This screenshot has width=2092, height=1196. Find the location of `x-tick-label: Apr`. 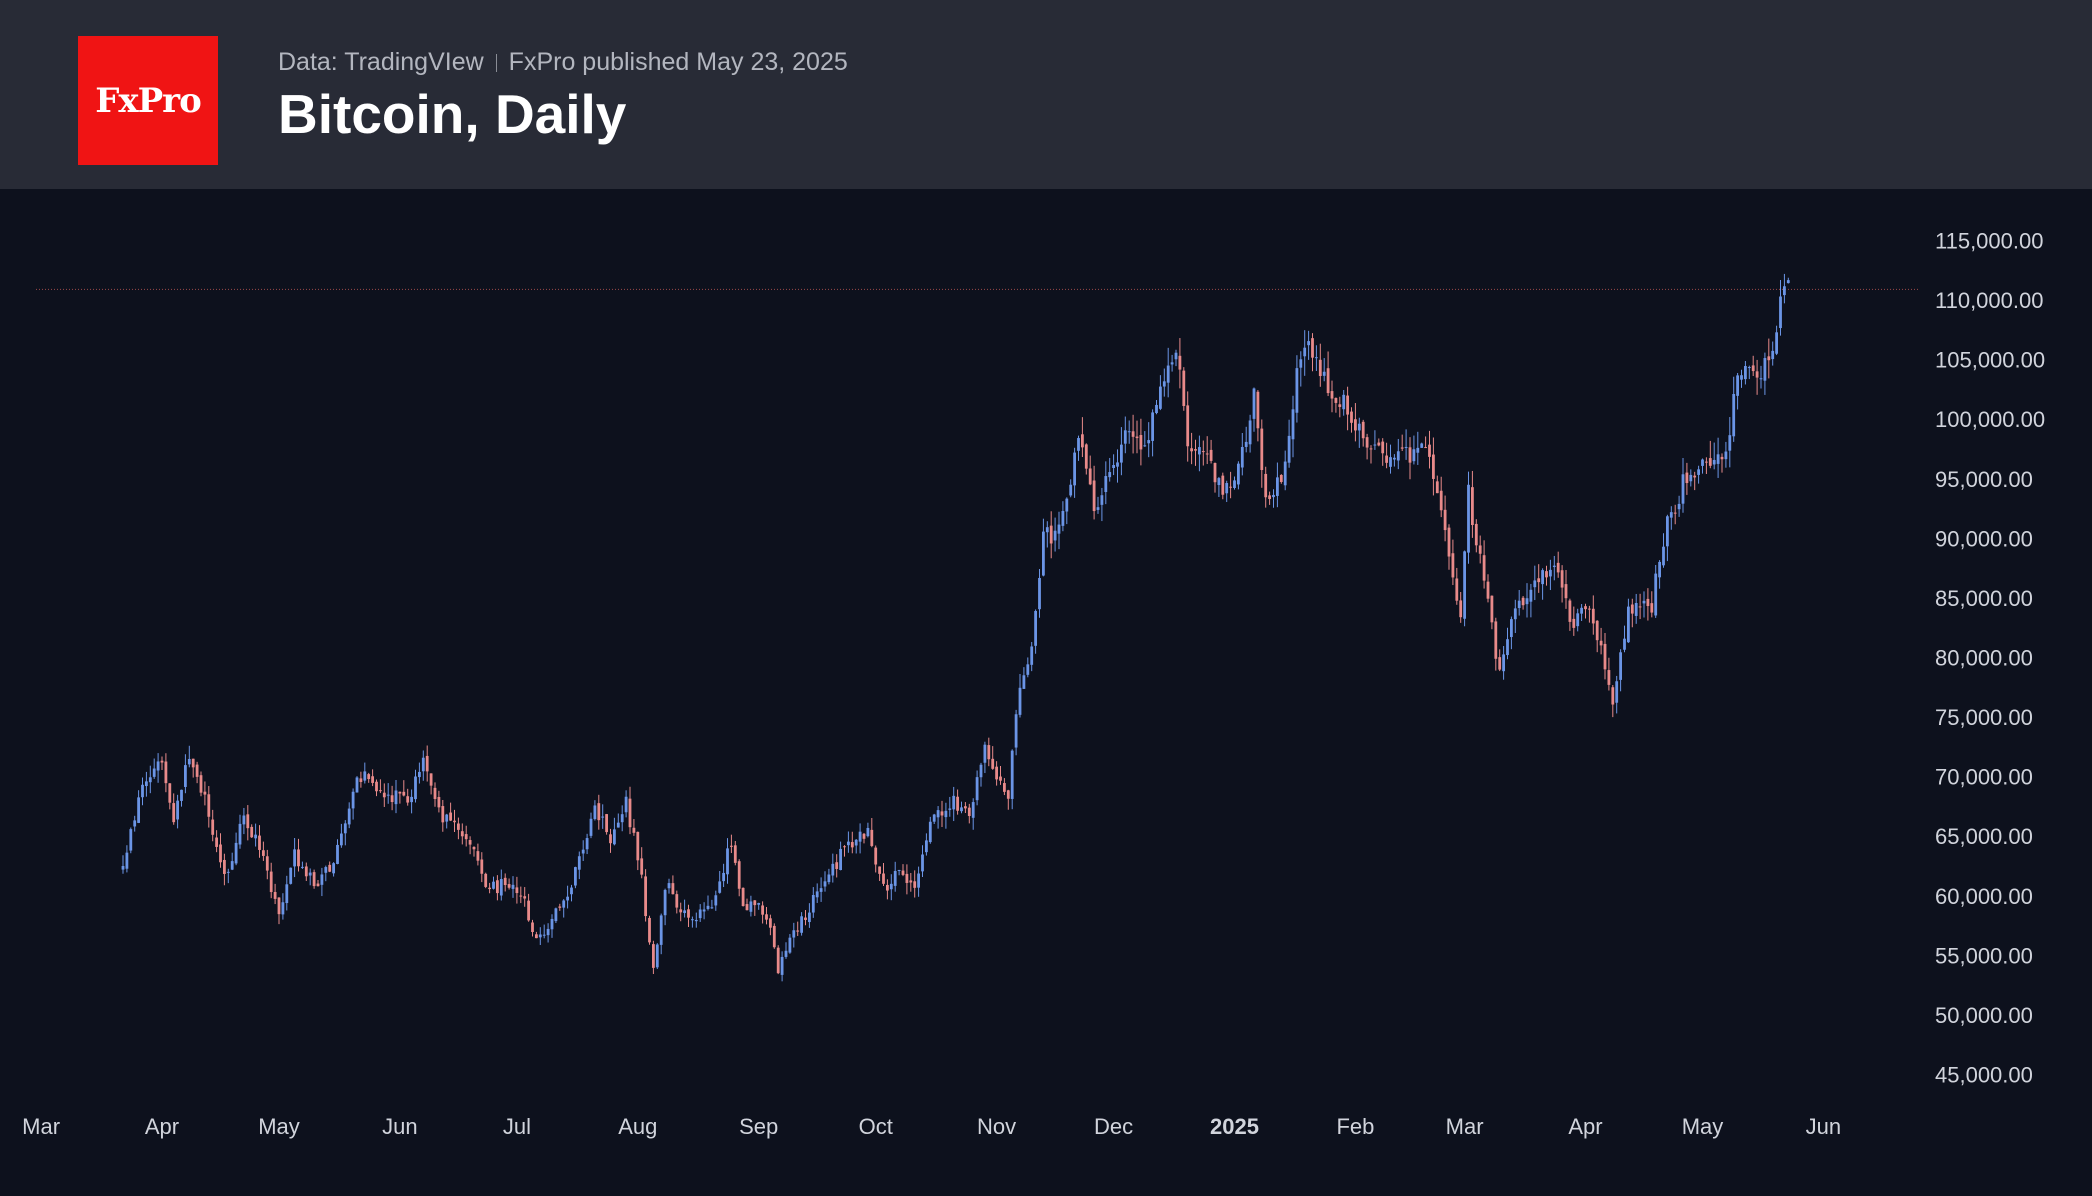

x-tick-label: Apr is located at coordinates (162, 1126).